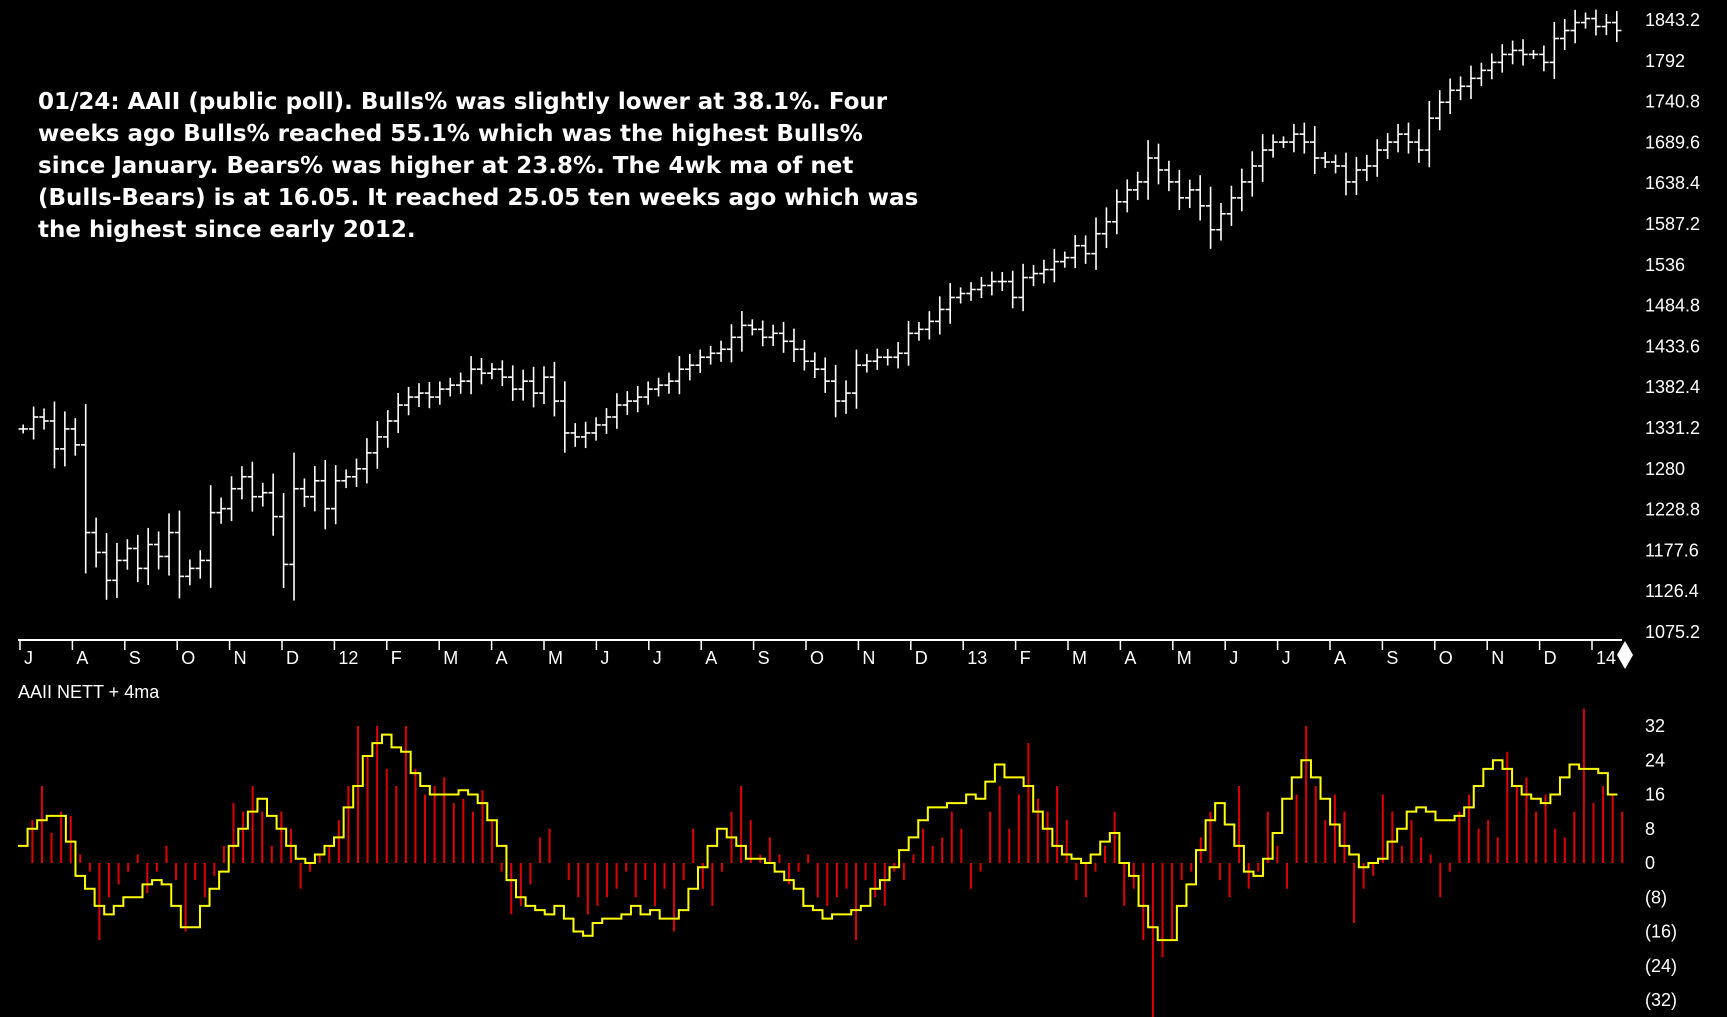  Describe the element at coordinates (764, 658) in the screenshot. I see `x-tick-label: S` at that location.